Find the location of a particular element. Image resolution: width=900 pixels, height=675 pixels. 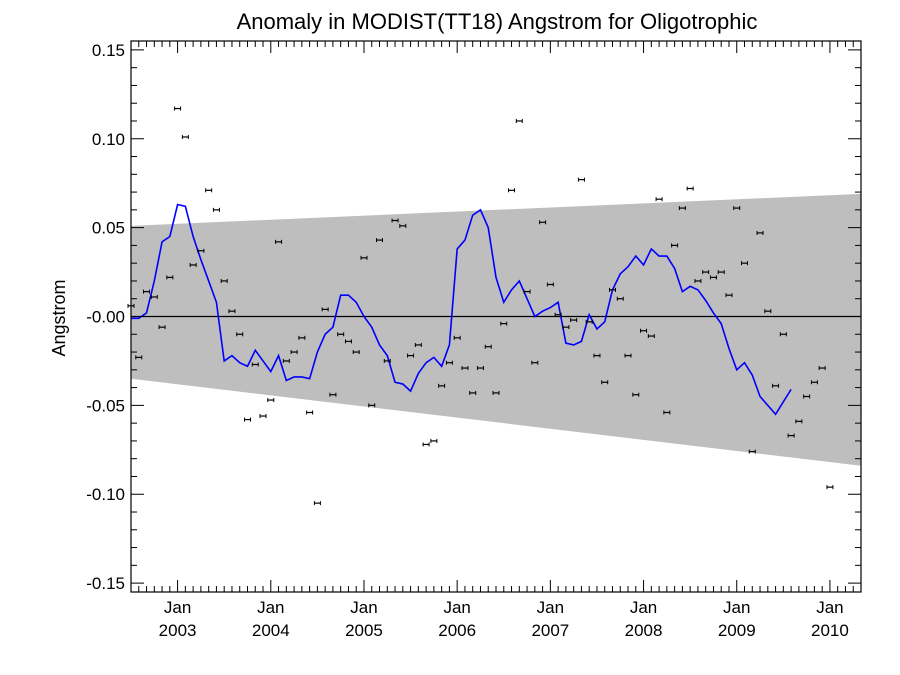

y-tick-label: -0.00 is located at coordinates (105, 317).